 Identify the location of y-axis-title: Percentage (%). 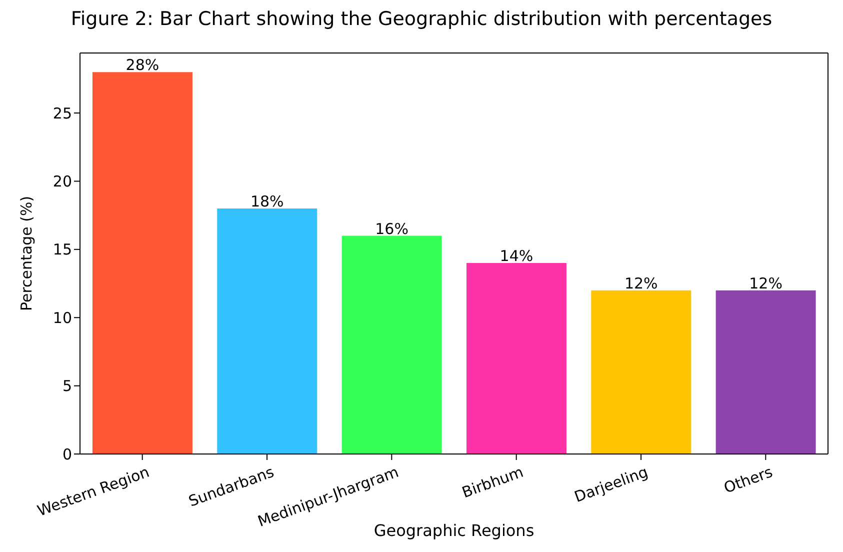
(26, 254).